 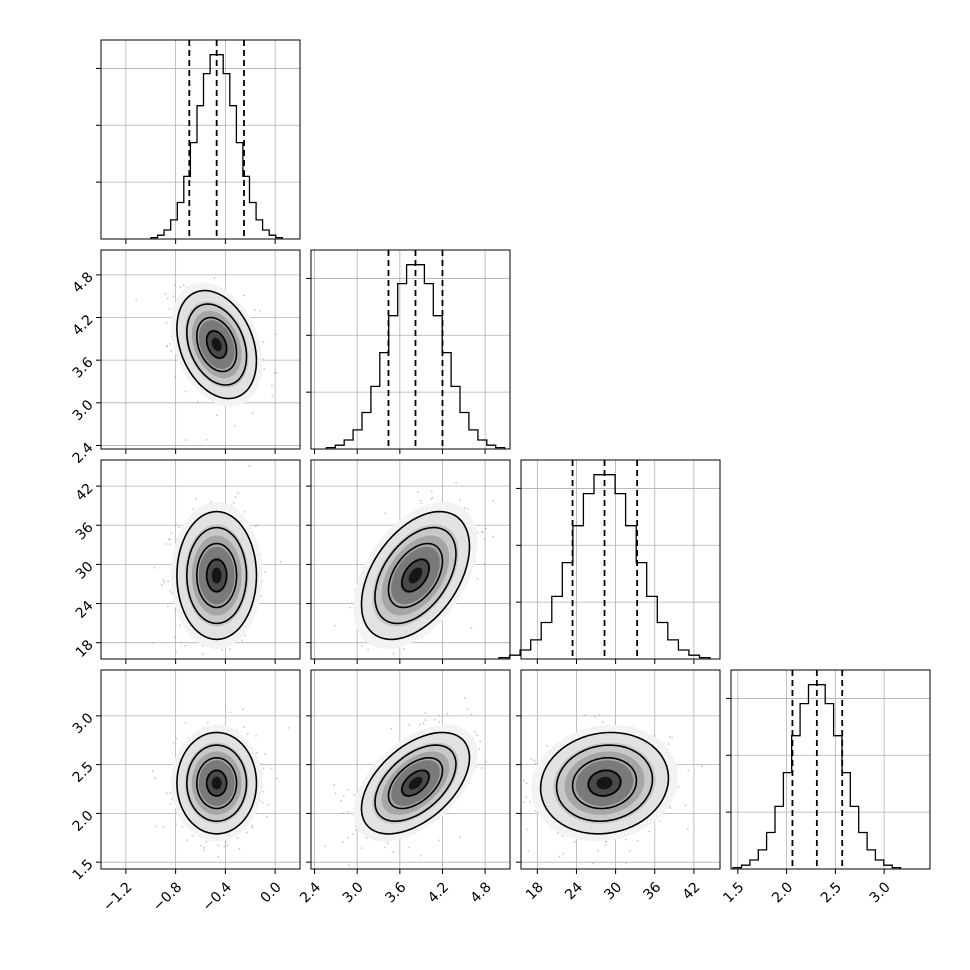 What do you see at coordinates (574, 891) in the screenshot?
I see `x-tick-label-2-1: 24` at bounding box center [574, 891].